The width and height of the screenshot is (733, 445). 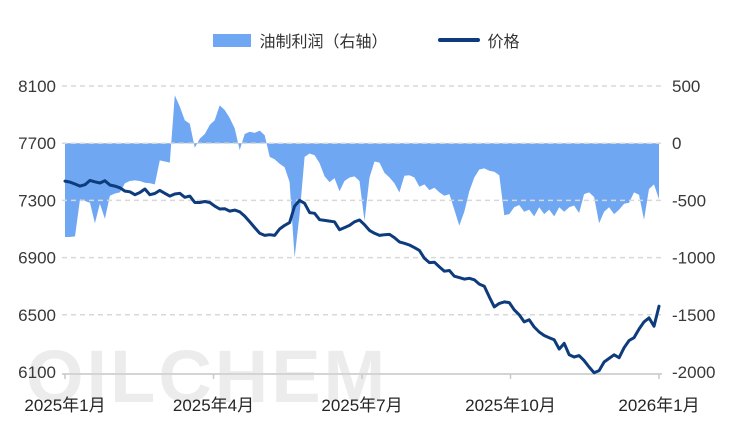 I want to click on profit-area-swatch, so click(x=232, y=40).